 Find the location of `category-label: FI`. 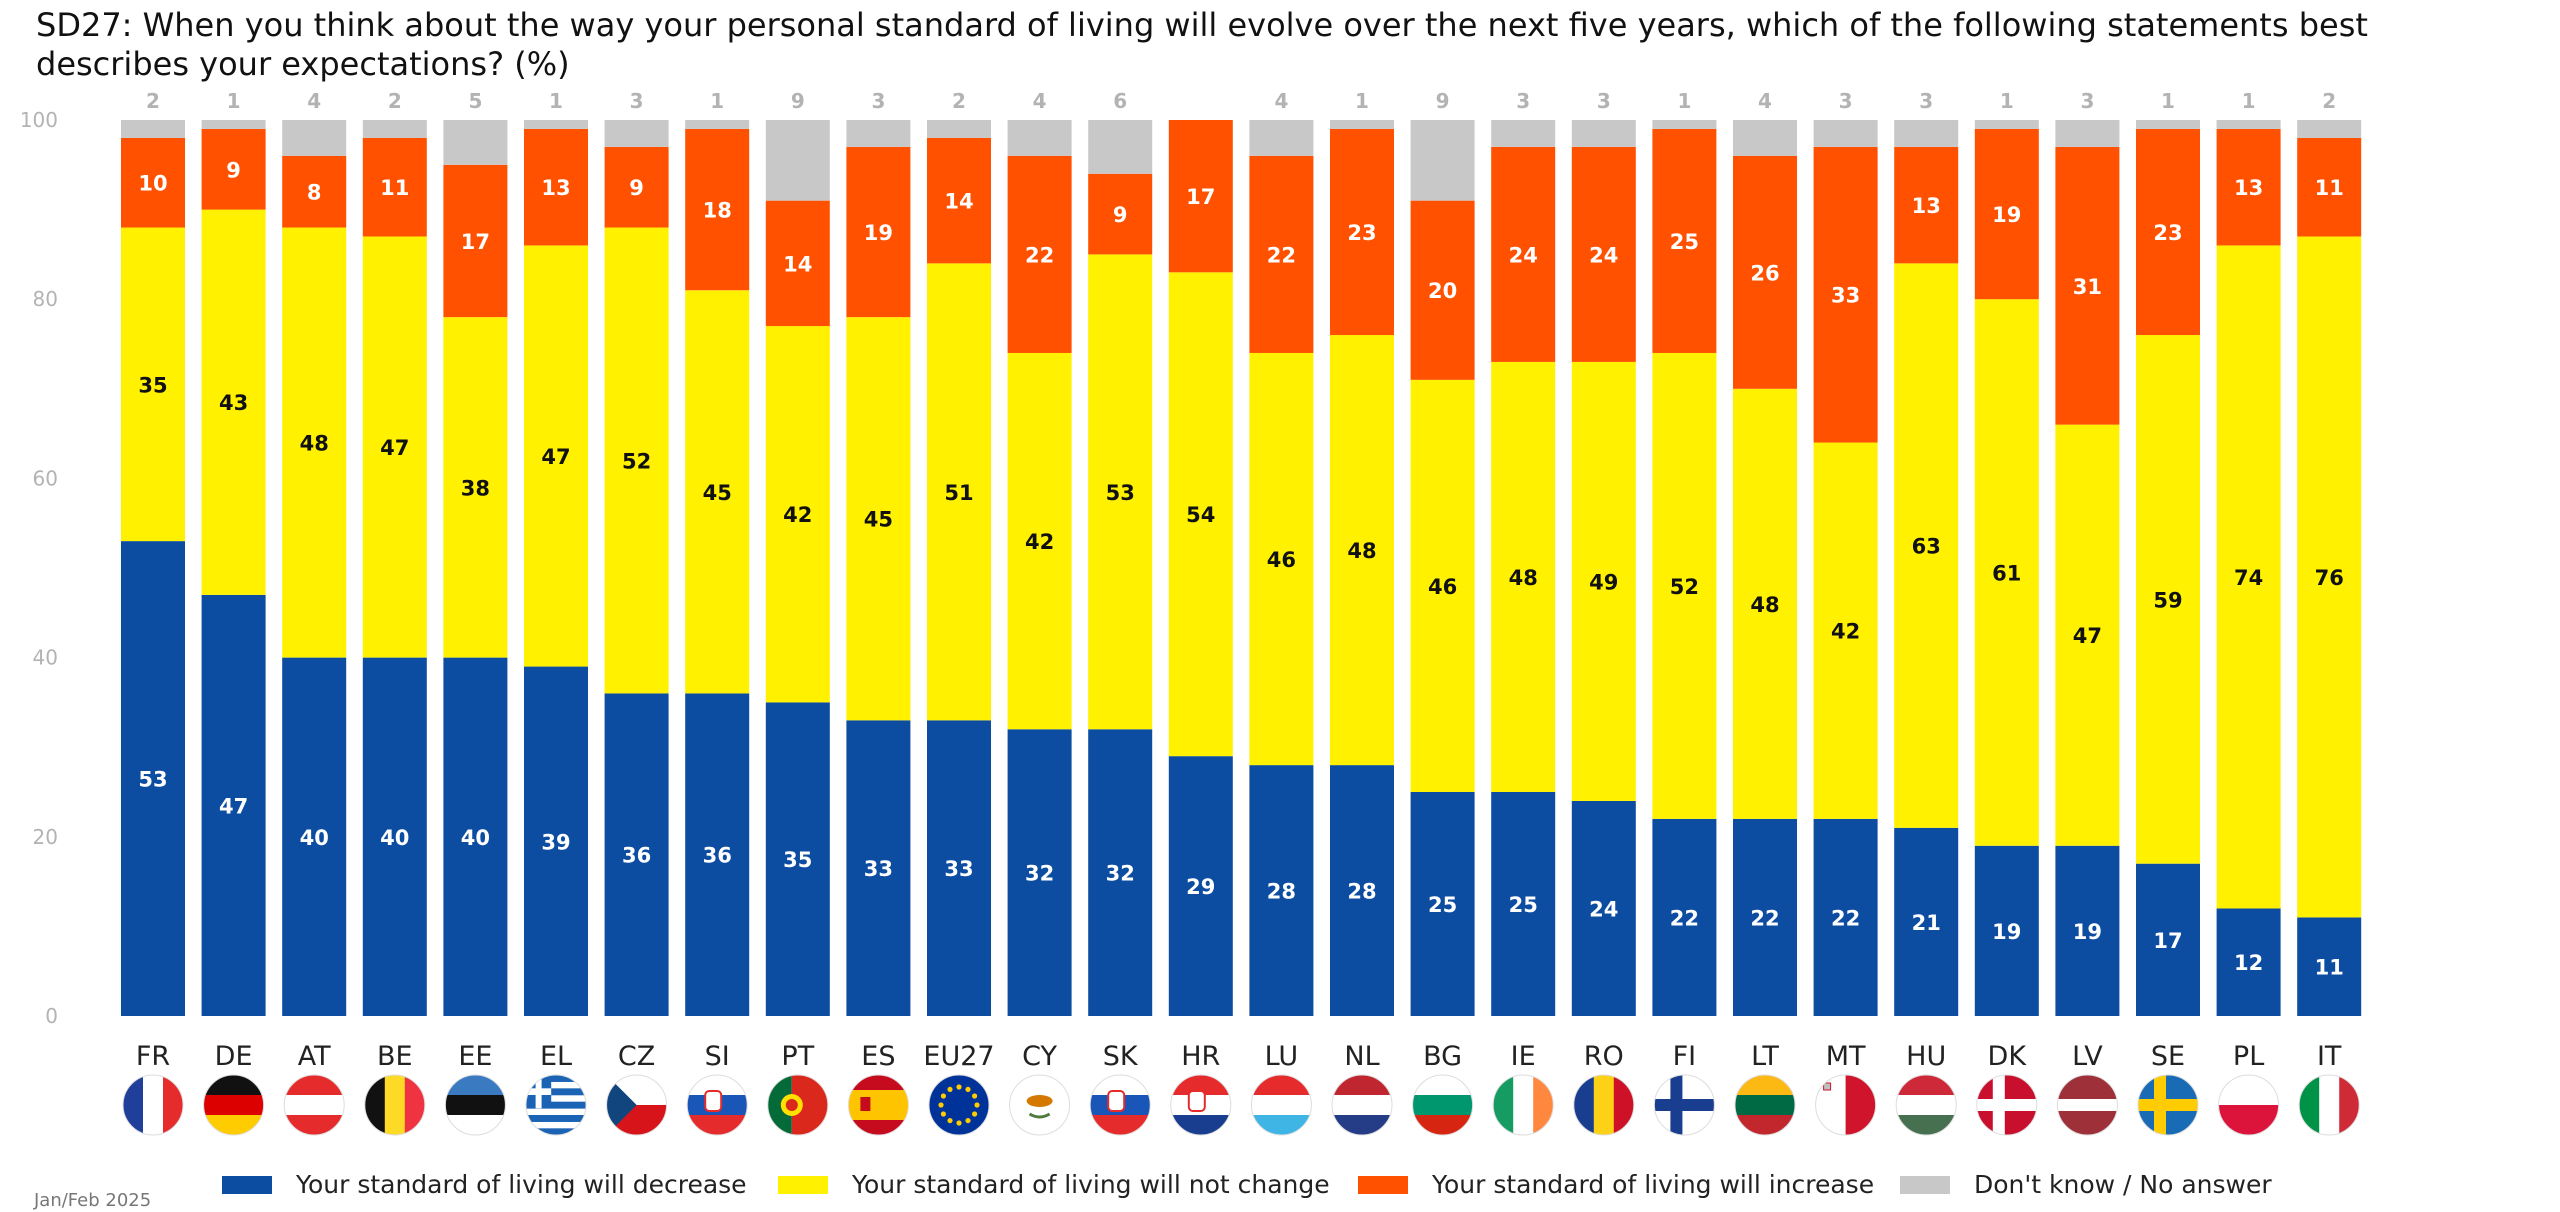

category-label: FI is located at coordinates (1685, 1056).